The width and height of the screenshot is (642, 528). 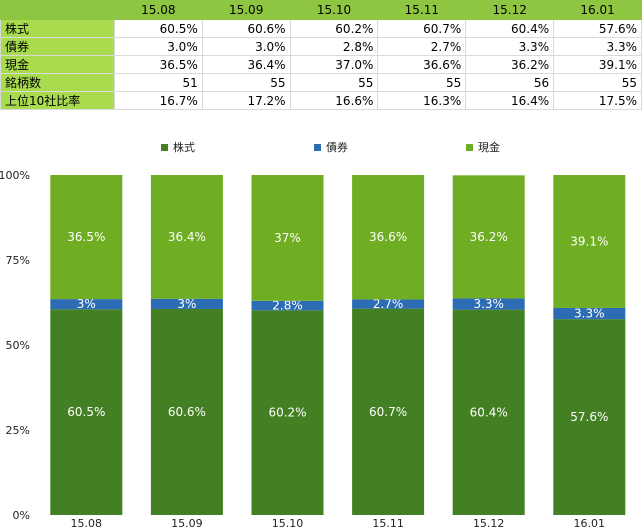 I want to click on legend-label: 現金, so click(x=489, y=147).